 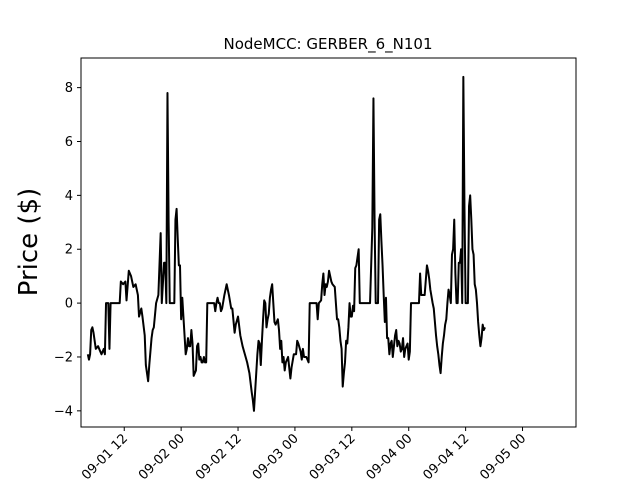 I want to click on y-tick-label: −4, so click(x=63, y=411).